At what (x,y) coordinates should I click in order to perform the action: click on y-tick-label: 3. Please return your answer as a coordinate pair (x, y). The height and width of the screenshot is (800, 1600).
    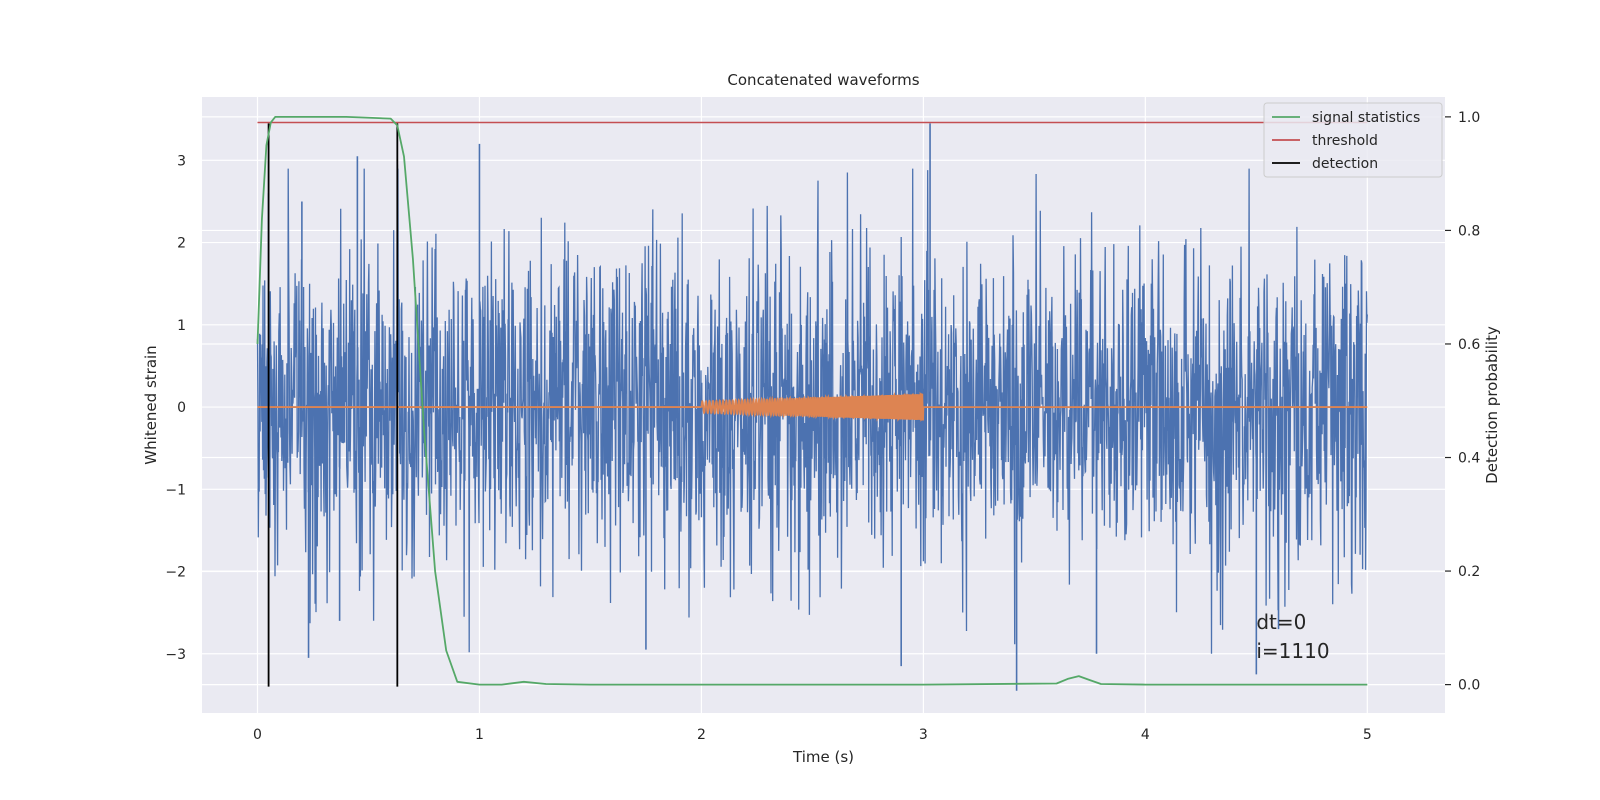
    Looking at the image, I should click on (181, 161).